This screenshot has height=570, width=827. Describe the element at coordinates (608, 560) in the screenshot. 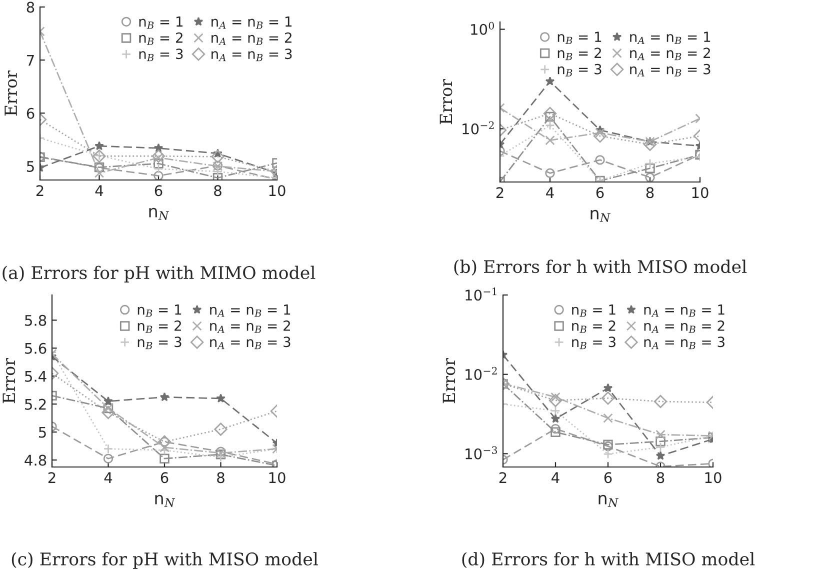

I see `text: (d) Errors for h with MISO model` at that location.